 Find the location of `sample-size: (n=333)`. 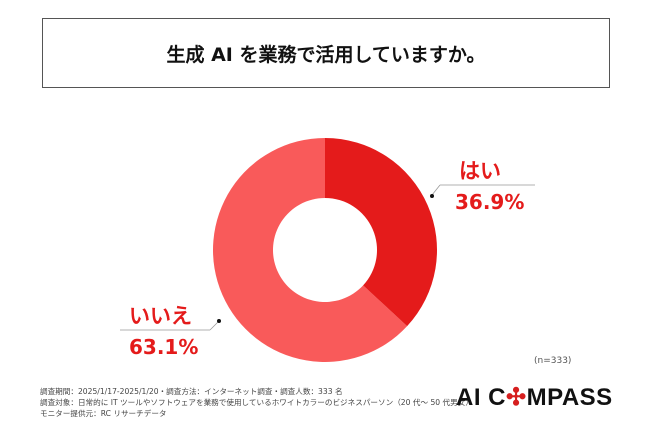

sample-size: (n=333) is located at coordinates (553, 361).